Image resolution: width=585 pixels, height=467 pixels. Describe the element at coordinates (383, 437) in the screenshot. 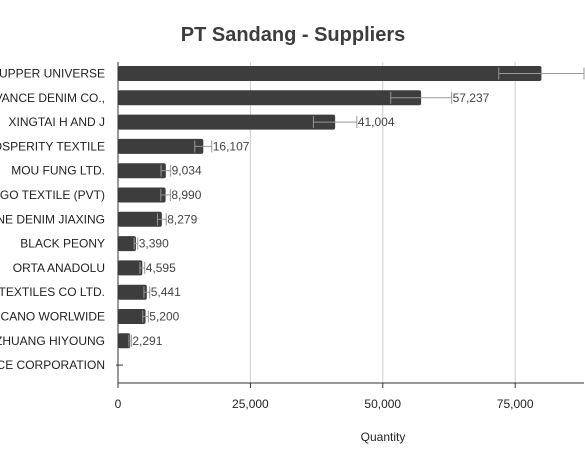

I see `x-axis-title: Quantity` at that location.